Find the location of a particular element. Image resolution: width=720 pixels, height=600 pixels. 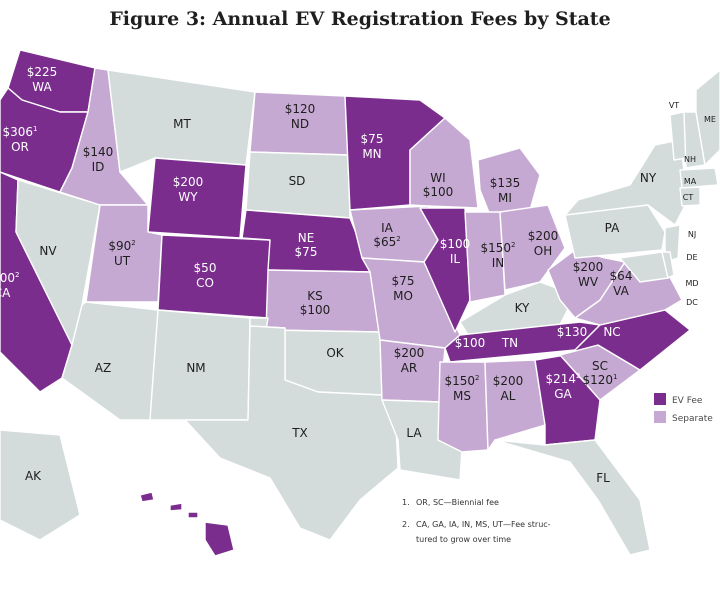

state-il is located at coordinates (445, 270).